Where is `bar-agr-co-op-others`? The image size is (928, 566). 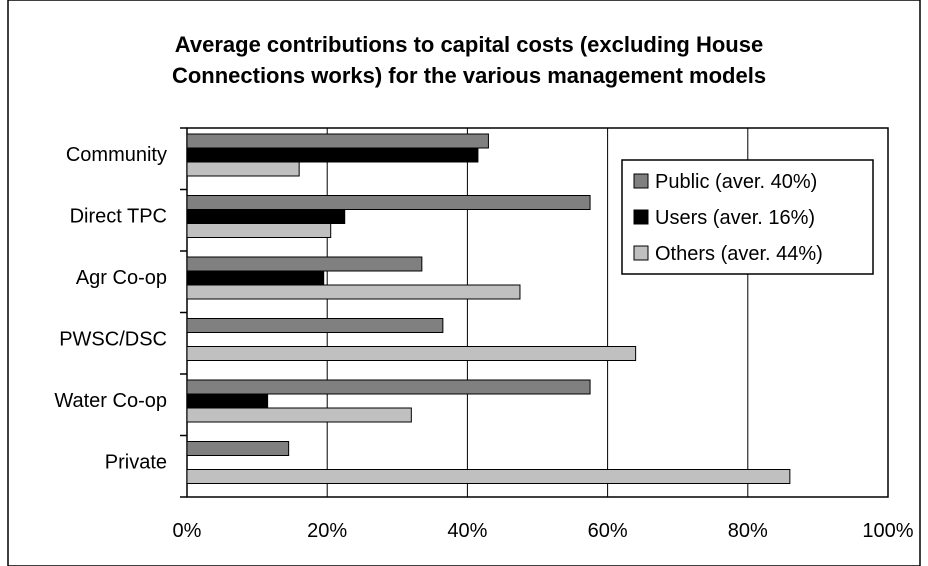 bar-agr-co-op-others is located at coordinates (353, 292).